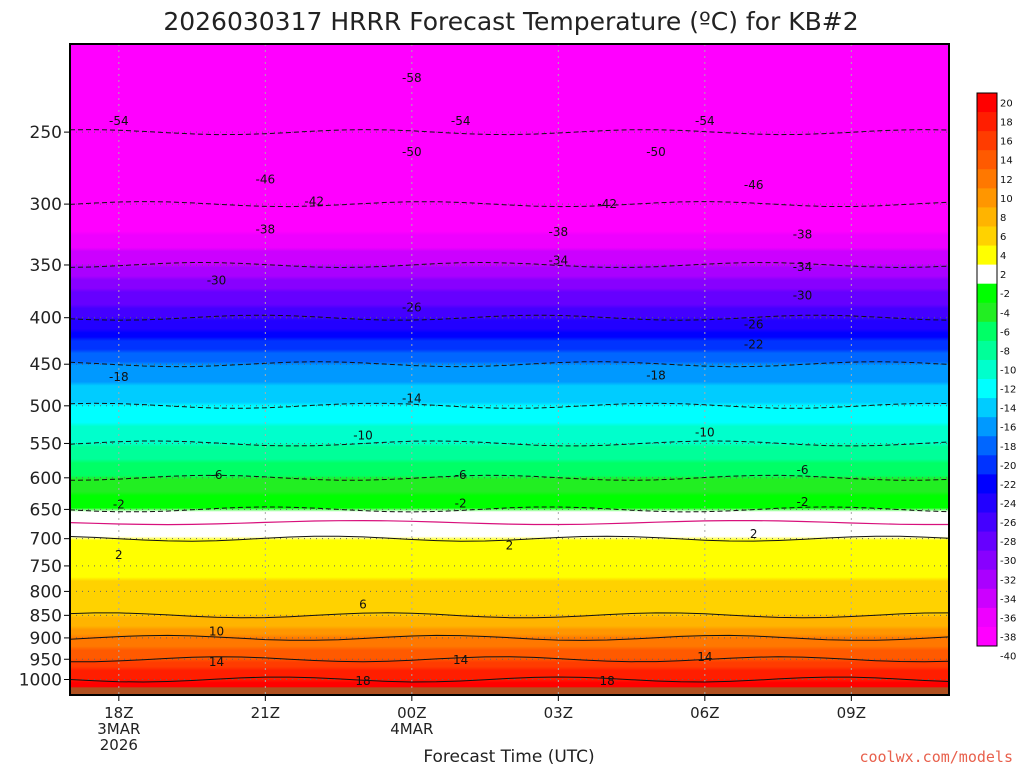 The width and height of the screenshot is (1024, 768). I want to click on contour-label: -50, so click(656, 152).